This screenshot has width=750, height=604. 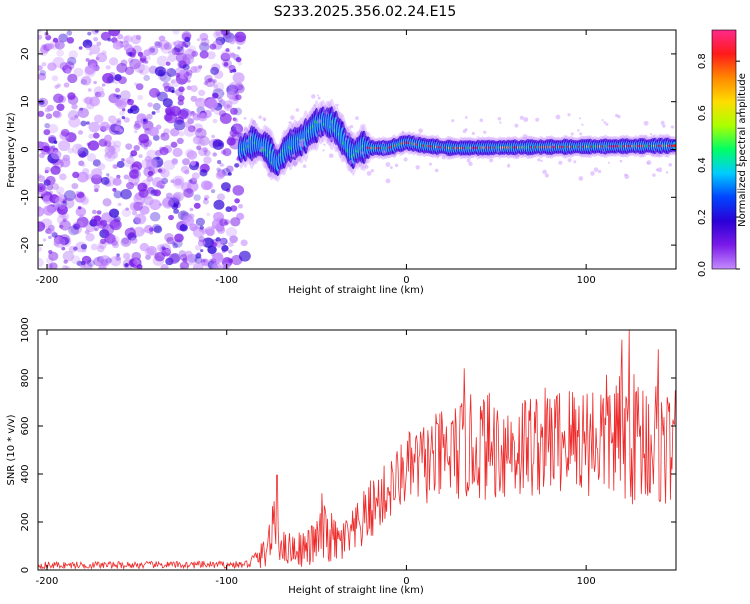 What do you see at coordinates (25, 54) in the screenshot?
I see `spectrogram-y-tick-label: 20` at bounding box center [25, 54].